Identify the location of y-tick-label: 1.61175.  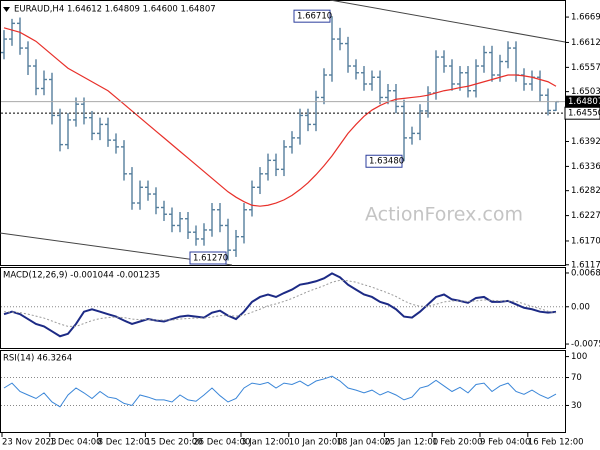
(585, 265).